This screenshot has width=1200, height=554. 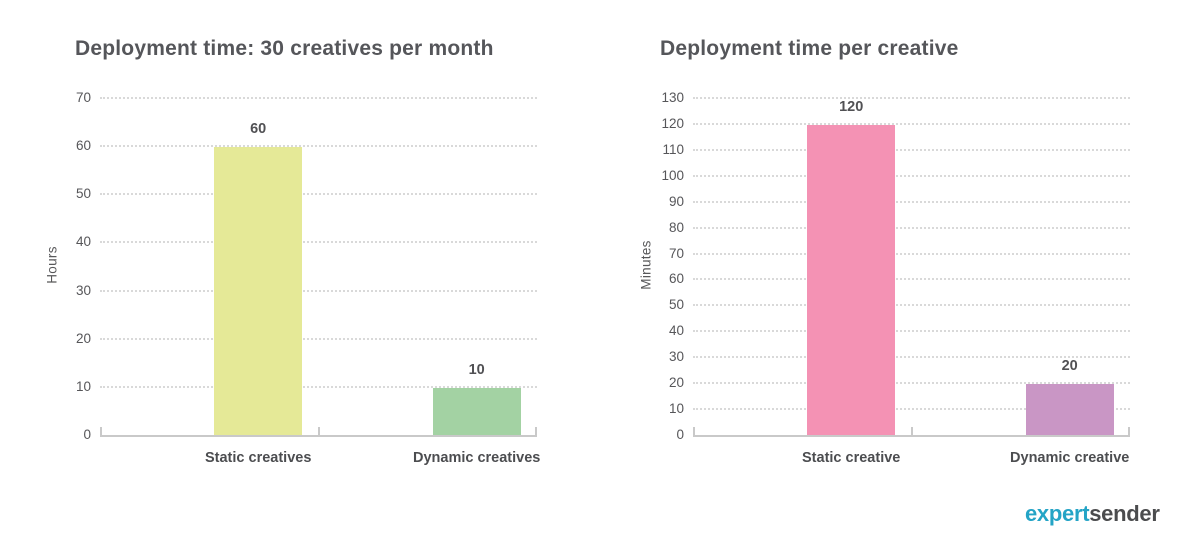 I want to click on x-category-label: Dynamic creatives, so click(x=477, y=458).